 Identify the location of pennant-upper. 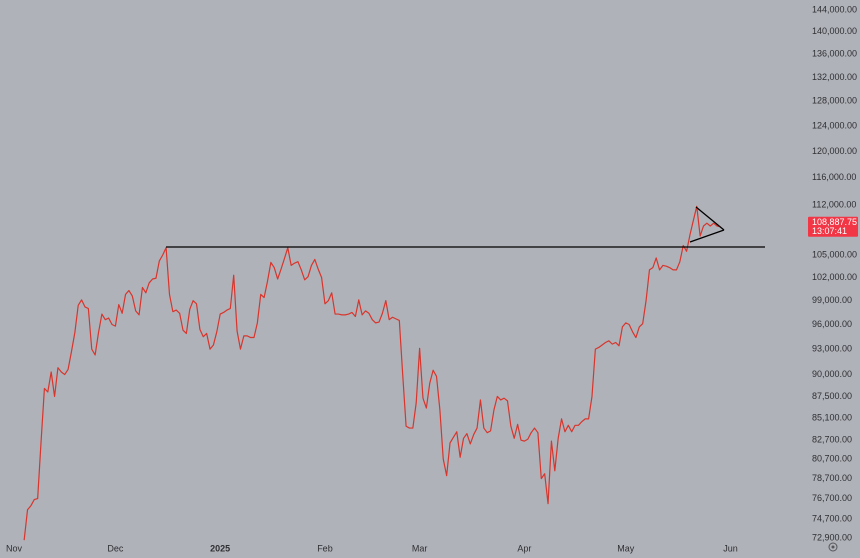
(710, 218).